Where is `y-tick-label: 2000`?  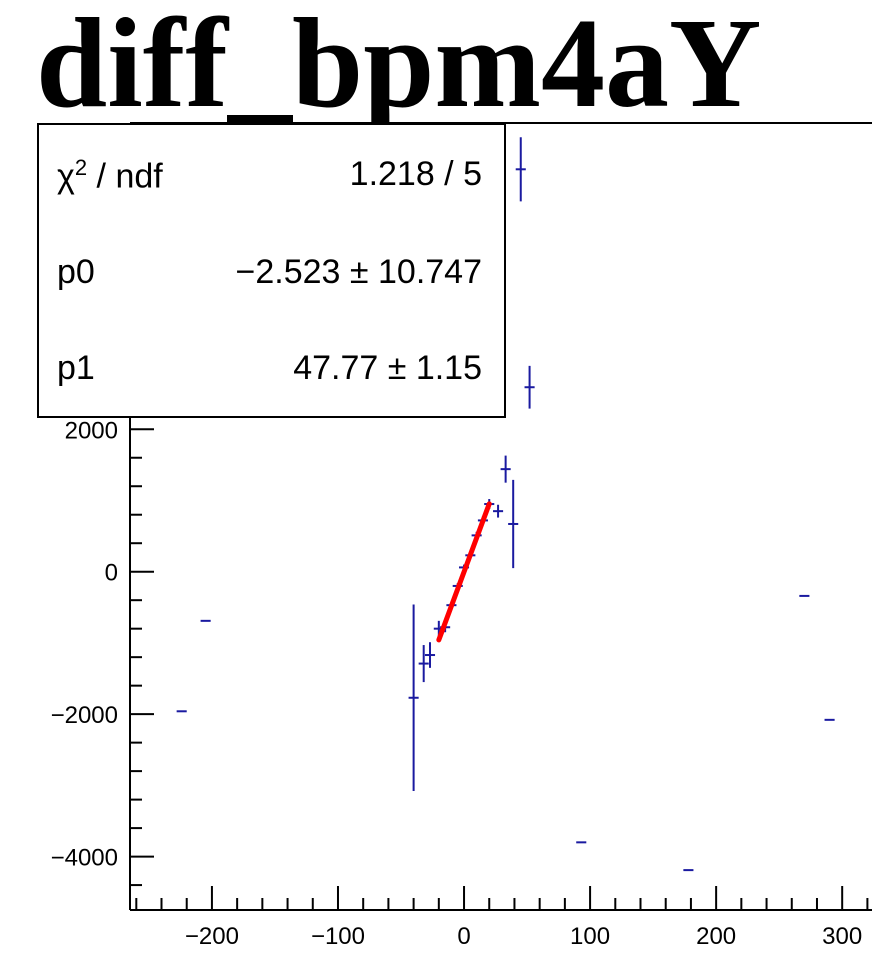 y-tick-label: 2000 is located at coordinates (91, 430).